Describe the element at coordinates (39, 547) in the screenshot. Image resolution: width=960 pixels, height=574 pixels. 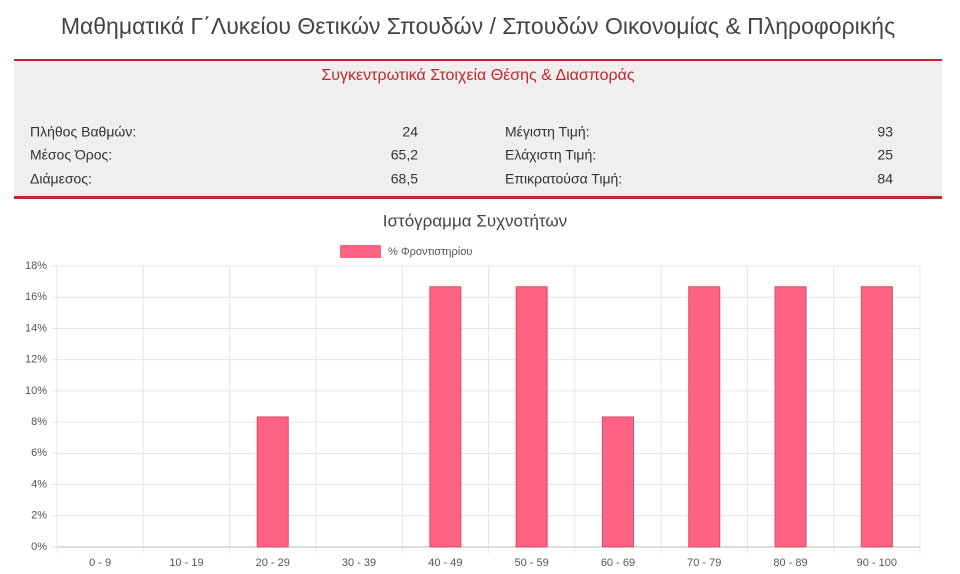
I see `y-tick-label: 0%` at that location.